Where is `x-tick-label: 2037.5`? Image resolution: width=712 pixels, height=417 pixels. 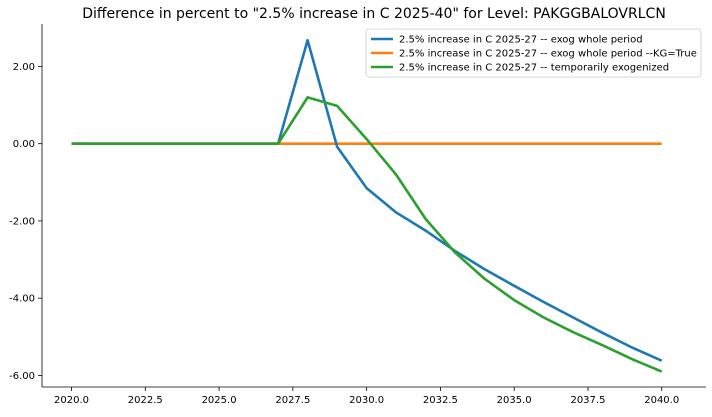
x-tick-label: 2037.5 is located at coordinates (587, 400).